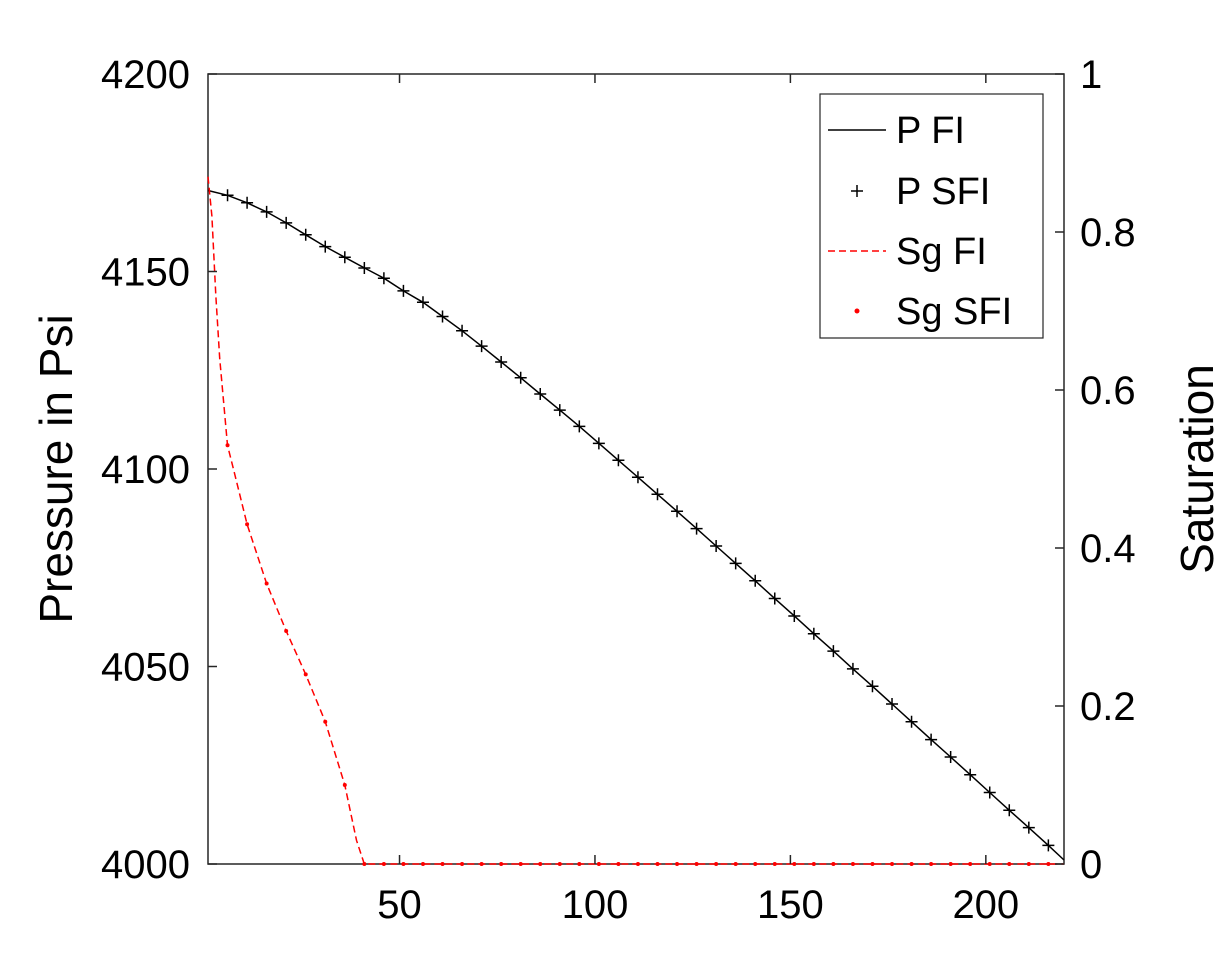 This screenshot has height=972, width=1230. Describe the element at coordinates (595, 905) in the screenshot. I see `x-tick-label: 100` at that location.